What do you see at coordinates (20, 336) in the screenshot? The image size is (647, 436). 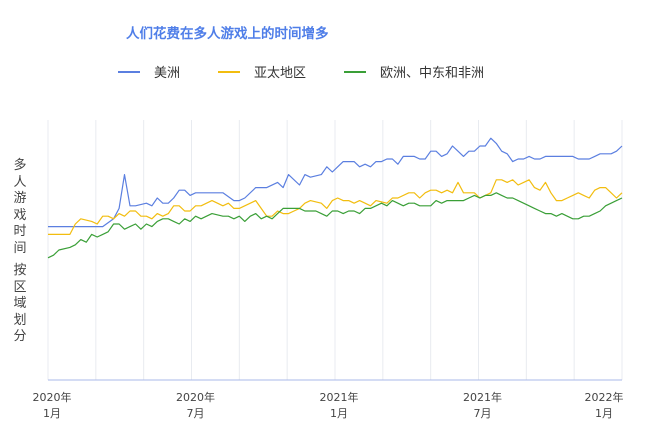 I see `y-axis-label-char: 分` at bounding box center [20, 336].